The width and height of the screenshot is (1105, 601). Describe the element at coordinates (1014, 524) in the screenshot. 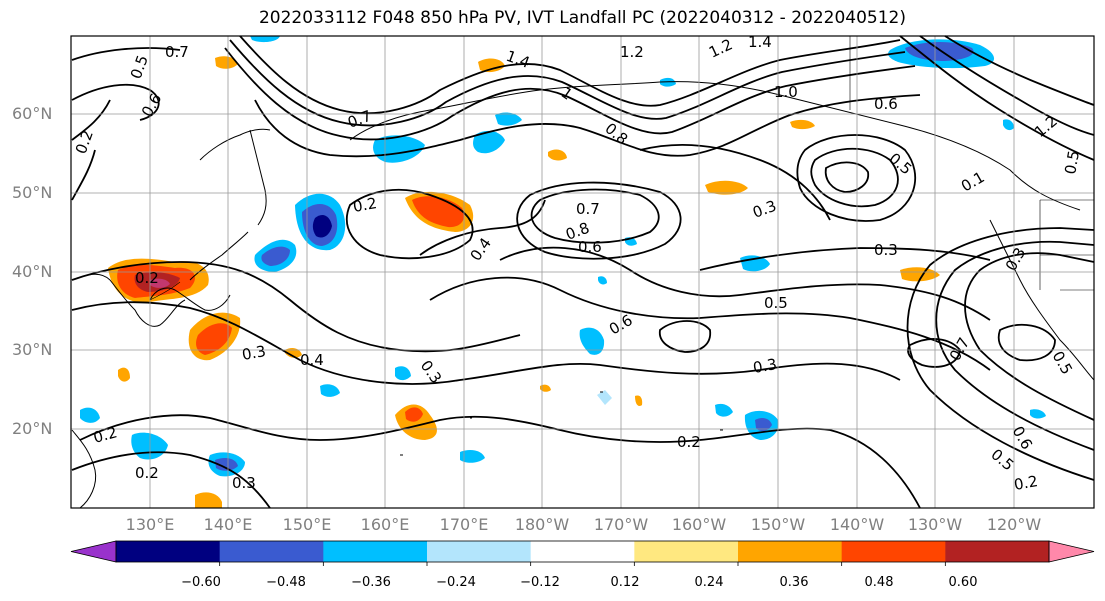

I see `lon-label: 120°W` at that location.